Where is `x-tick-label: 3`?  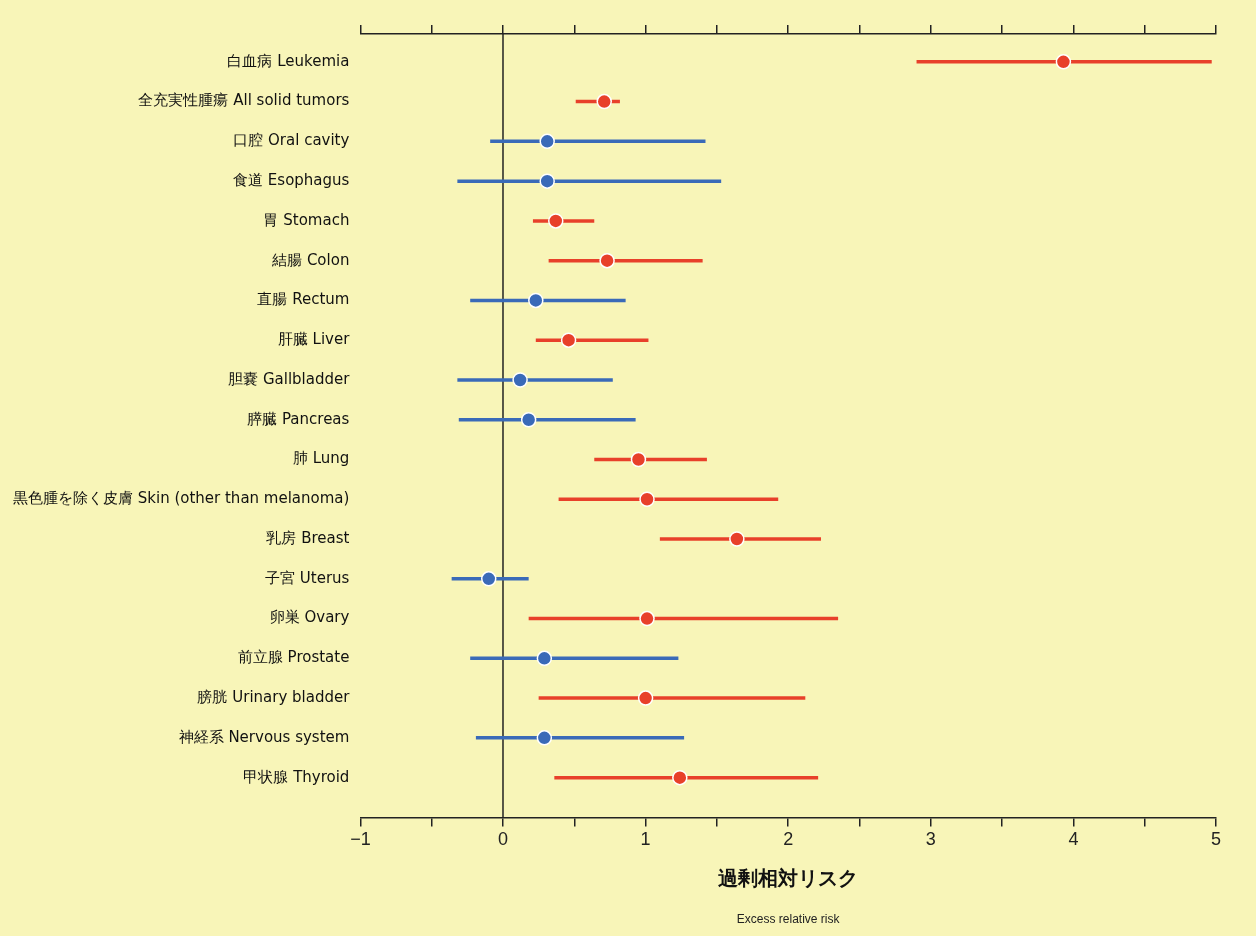 x-tick-label: 3 is located at coordinates (930, 839).